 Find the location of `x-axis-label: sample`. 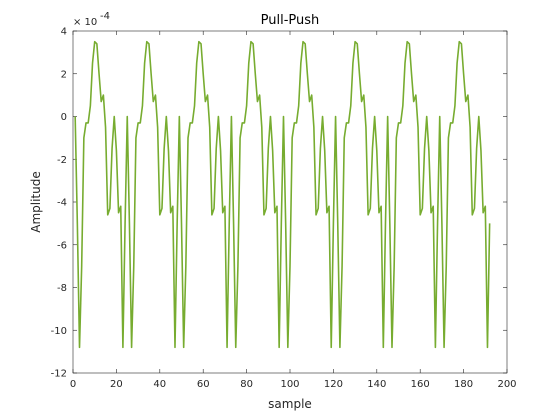

x-axis-label: sample is located at coordinates (290, 404).